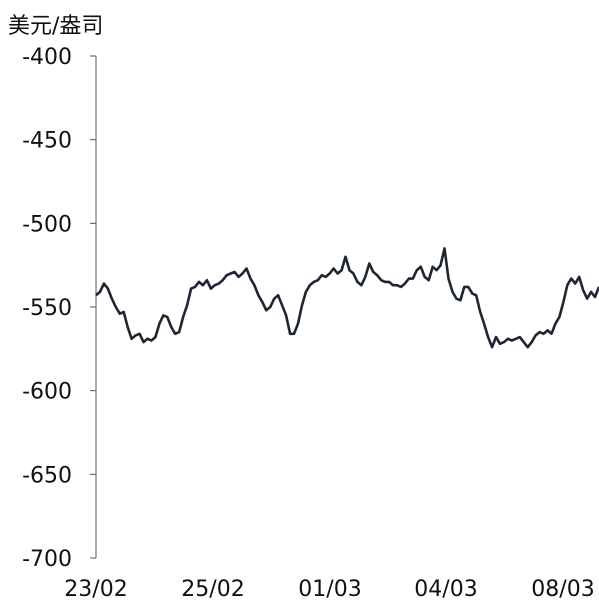 Image resolution: width=599 pixels, height=604 pixels. I want to click on axes, so click(93, 307).